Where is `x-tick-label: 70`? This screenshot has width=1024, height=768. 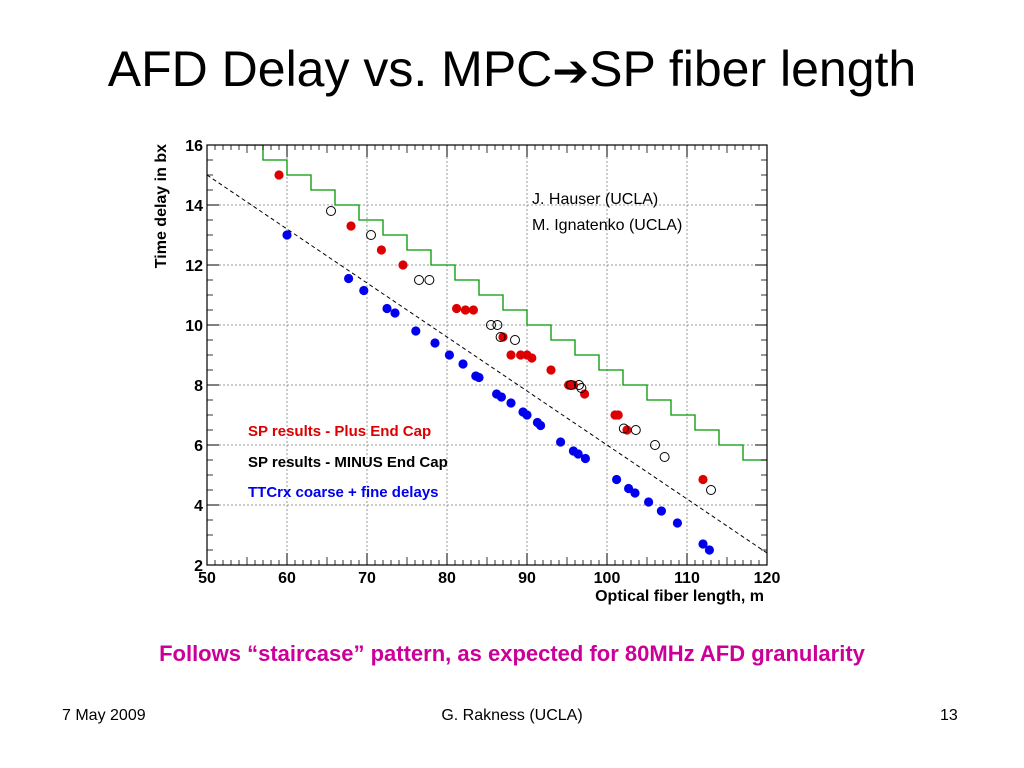 x-tick-label: 70 is located at coordinates (367, 578).